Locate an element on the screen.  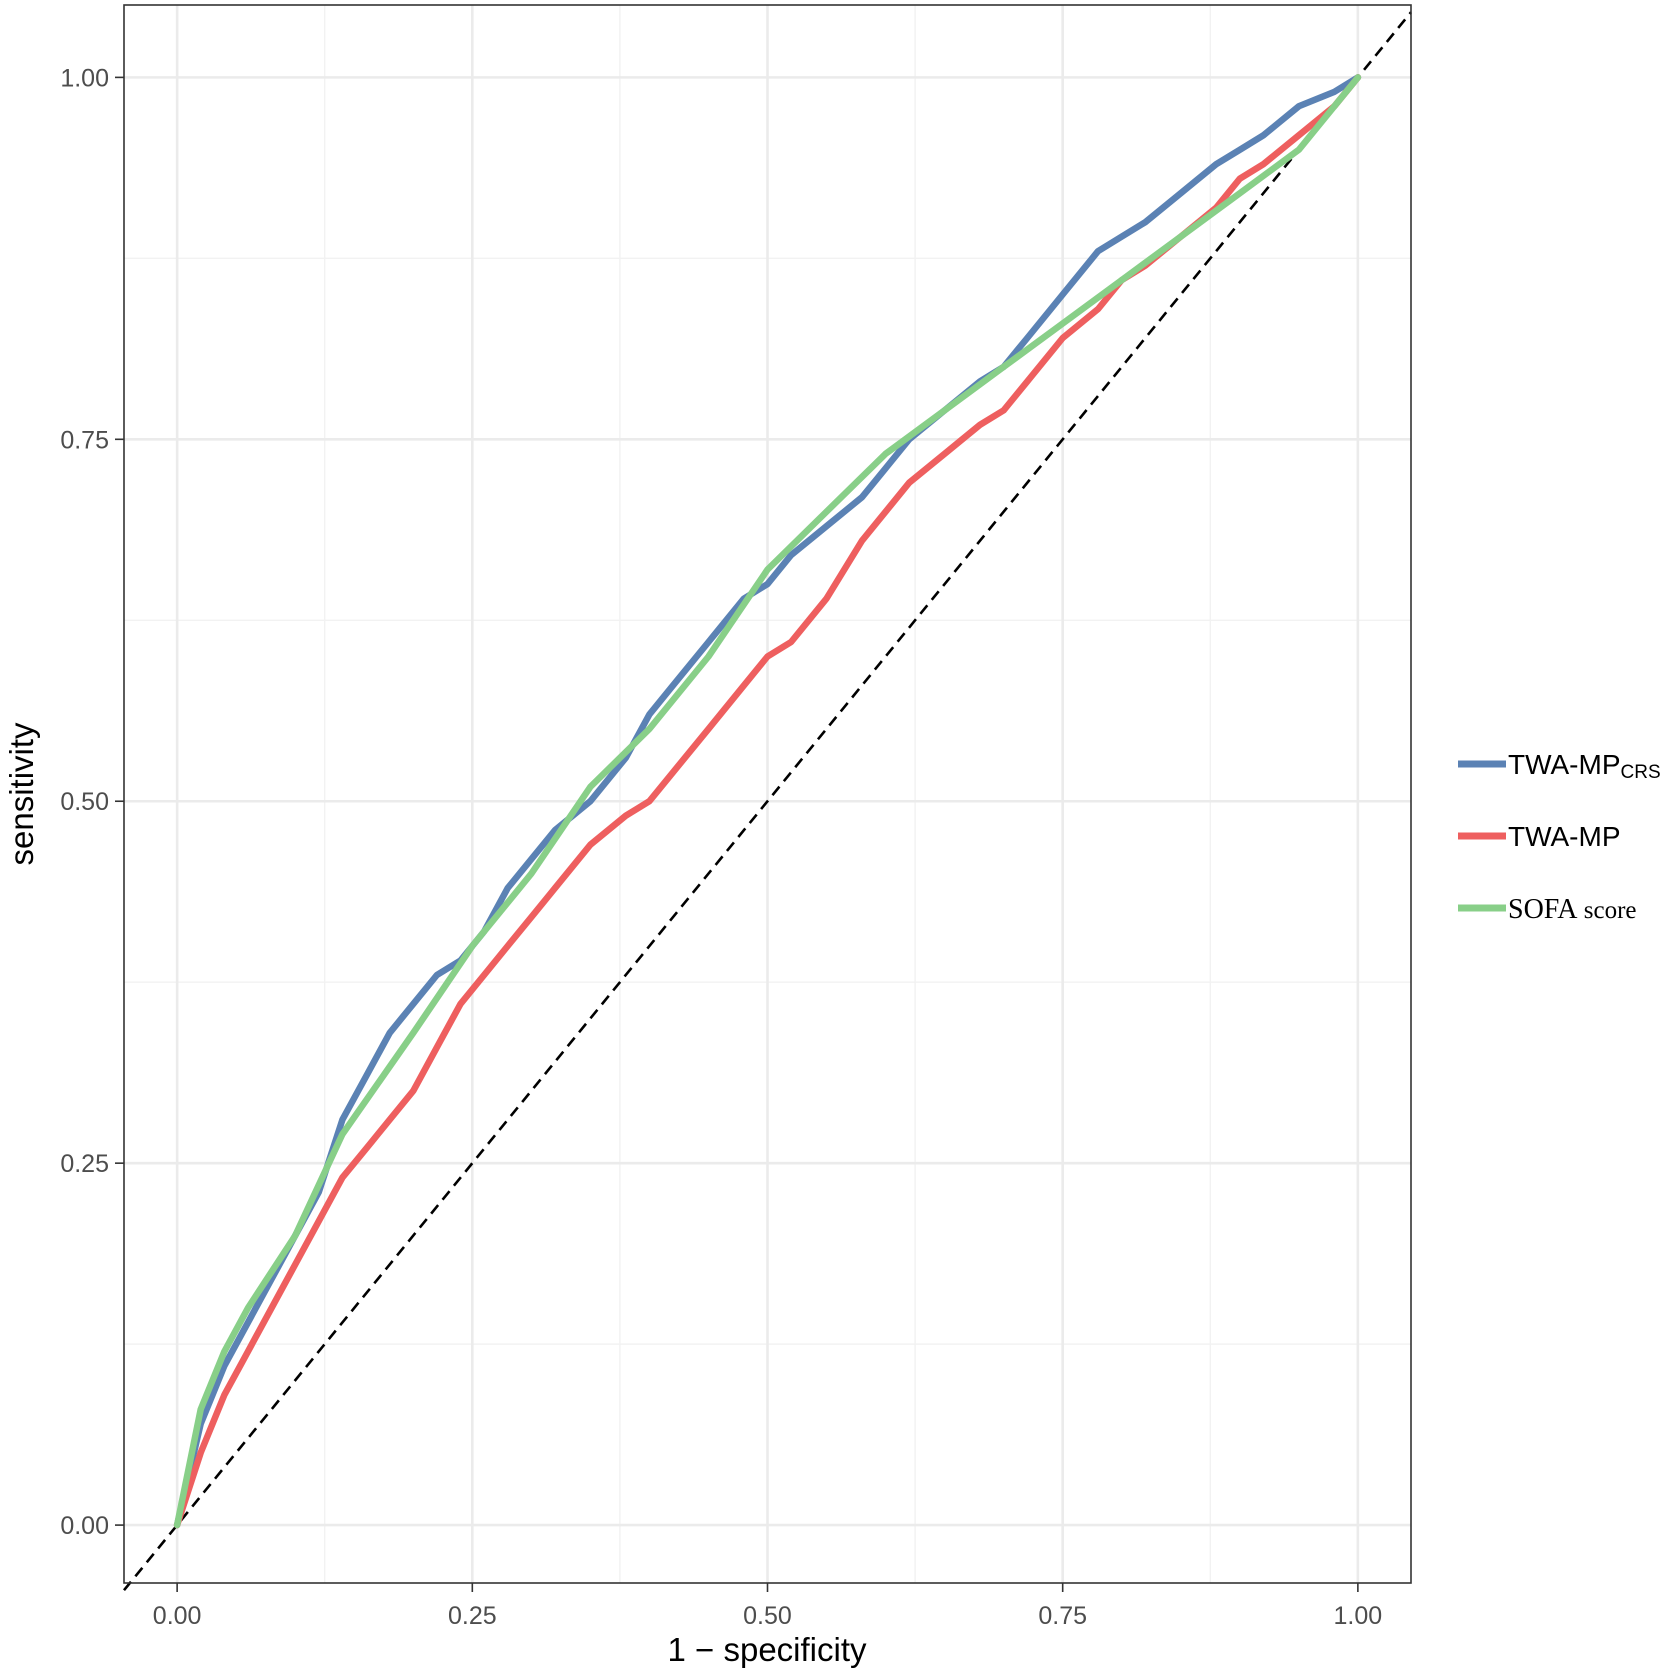
y-axis-title: sensitivity is located at coordinates (21, 794).